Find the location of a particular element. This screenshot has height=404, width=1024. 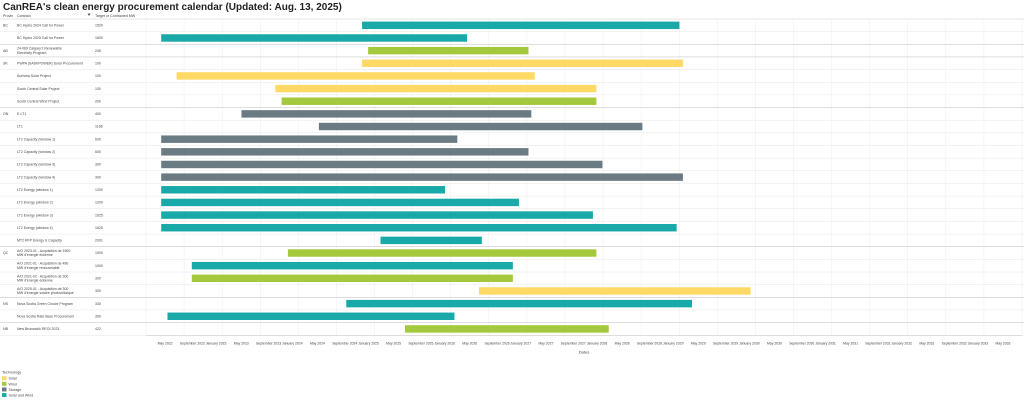

contract-label: PWPA (SASKPOWER) Solar Procurement is located at coordinates (50, 63).